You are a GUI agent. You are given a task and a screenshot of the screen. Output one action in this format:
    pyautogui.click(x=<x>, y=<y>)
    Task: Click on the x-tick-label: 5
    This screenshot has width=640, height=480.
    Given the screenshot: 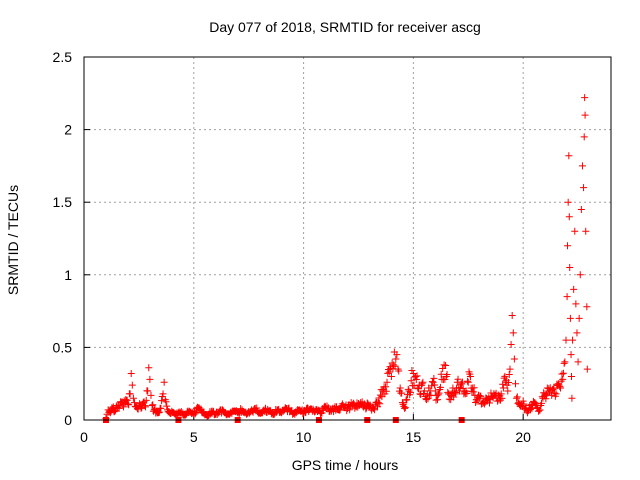 What is the action you would take?
    pyautogui.click(x=194, y=437)
    